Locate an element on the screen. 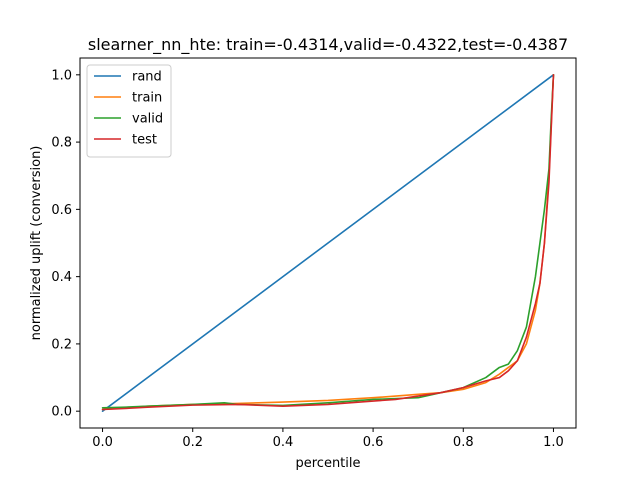 The image size is (640, 480). x-tick-label: 0.4 is located at coordinates (283, 442).